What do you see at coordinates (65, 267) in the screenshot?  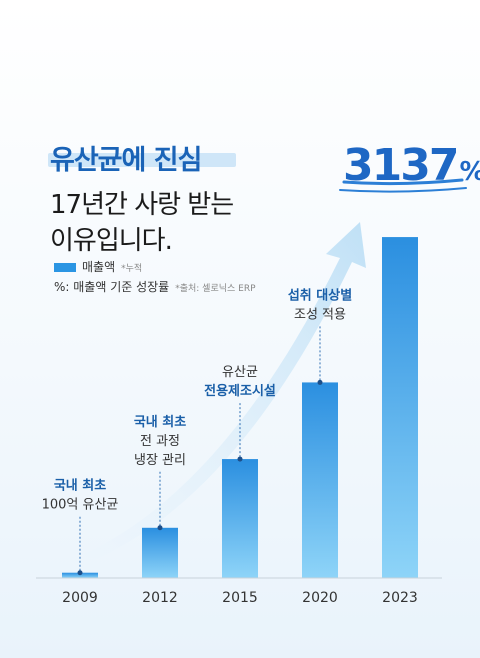 I see `legend-swatch` at bounding box center [65, 267].